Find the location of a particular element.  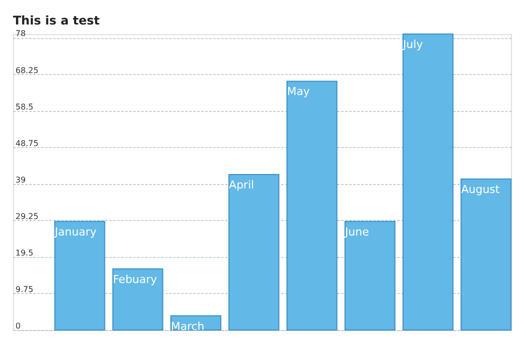

x-tick-label: April is located at coordinates (241, 185).